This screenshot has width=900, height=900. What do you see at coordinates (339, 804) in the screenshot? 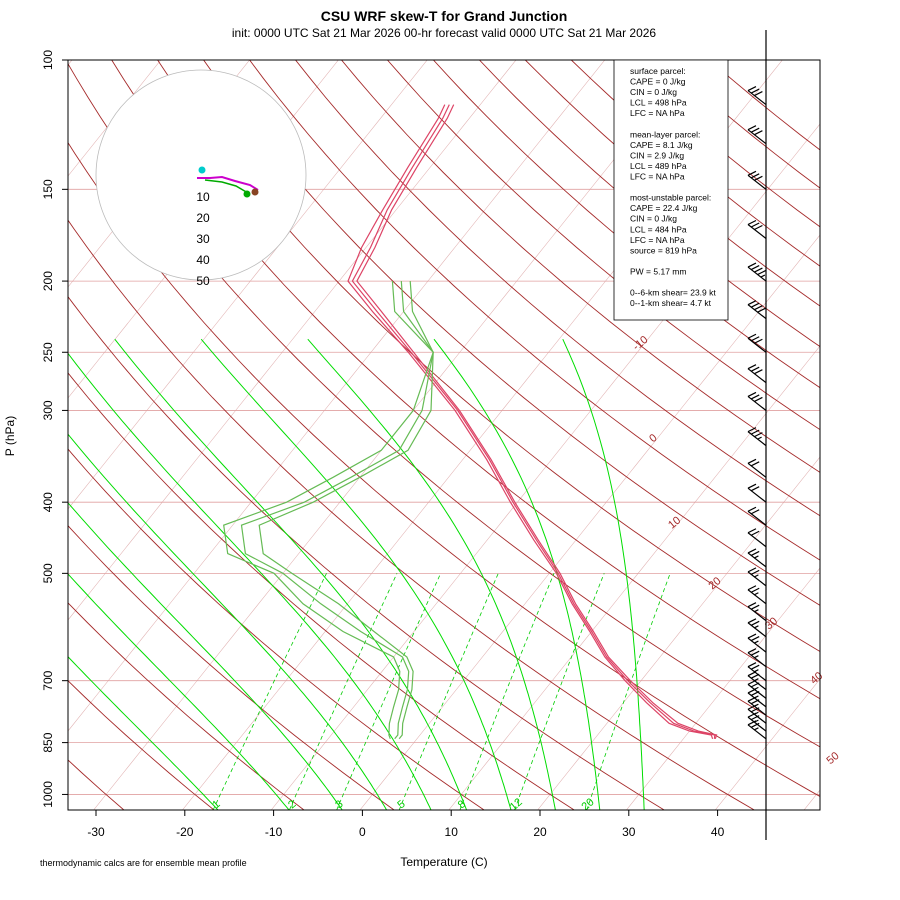
I see `mixing-ratio-label: 3` at bounding box center [339, 804].